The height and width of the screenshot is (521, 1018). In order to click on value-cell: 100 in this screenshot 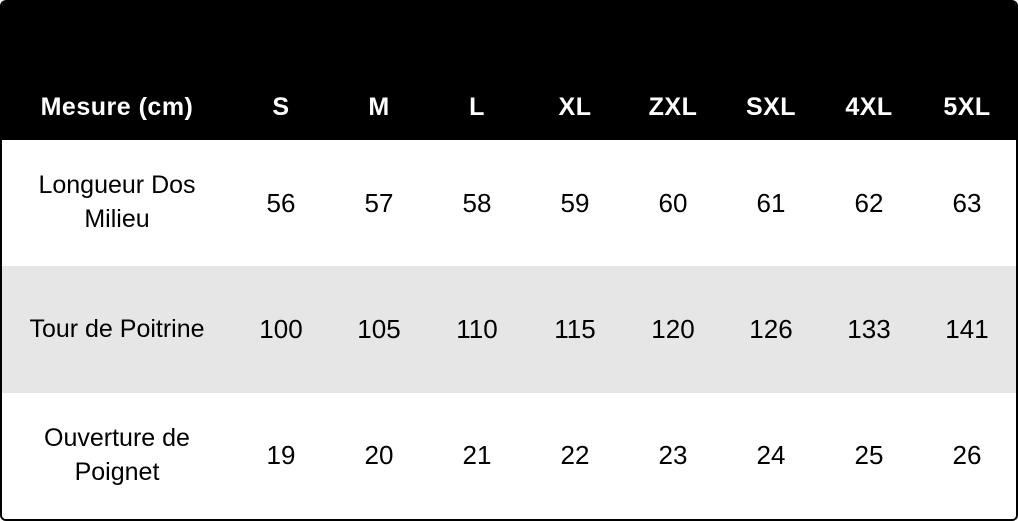, I will do `click(281, 328)`.